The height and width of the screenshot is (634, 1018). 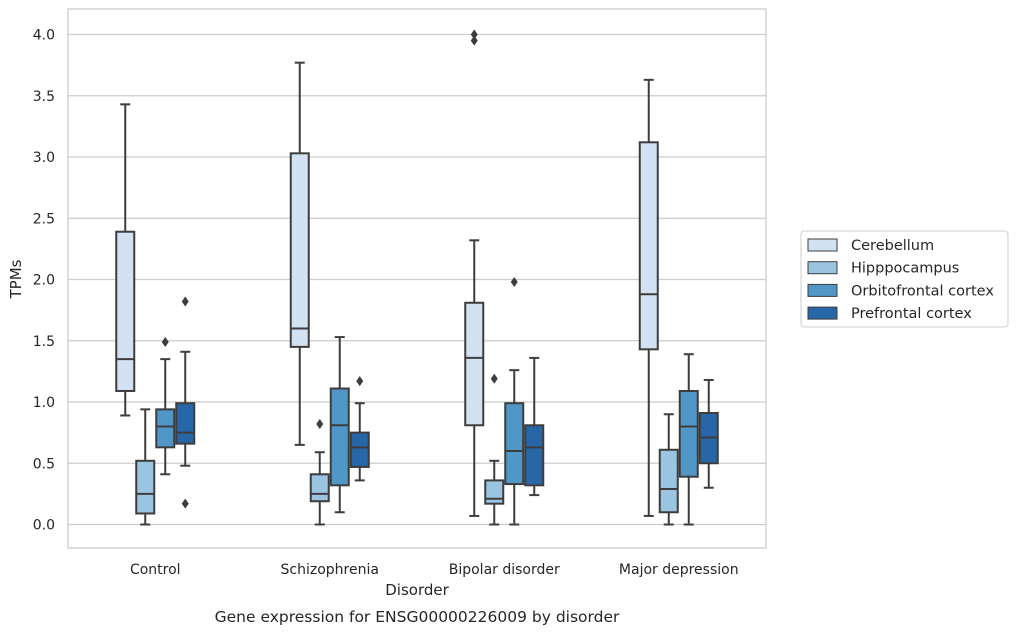 I want to click on y-tick-labels: 0.0 0.5 1.0 1.5 2.0 2.5 3.0 3.5 4.0, so click(x=44, y=281).